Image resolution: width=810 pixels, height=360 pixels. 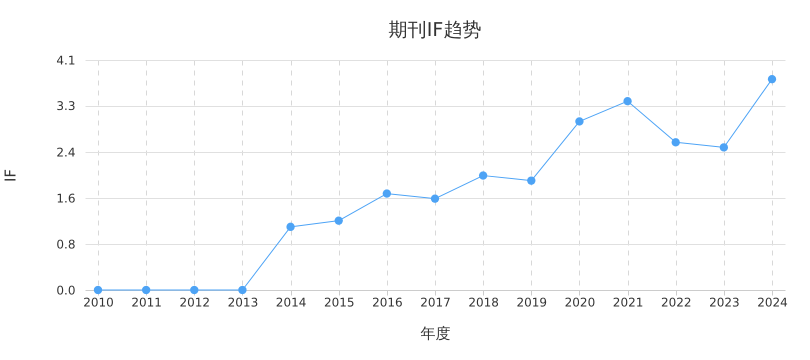 What do you see at coordinates (628, 303) in the screenshot?
I see `x-tick-label: 2021` at bounding box center [628, 303].